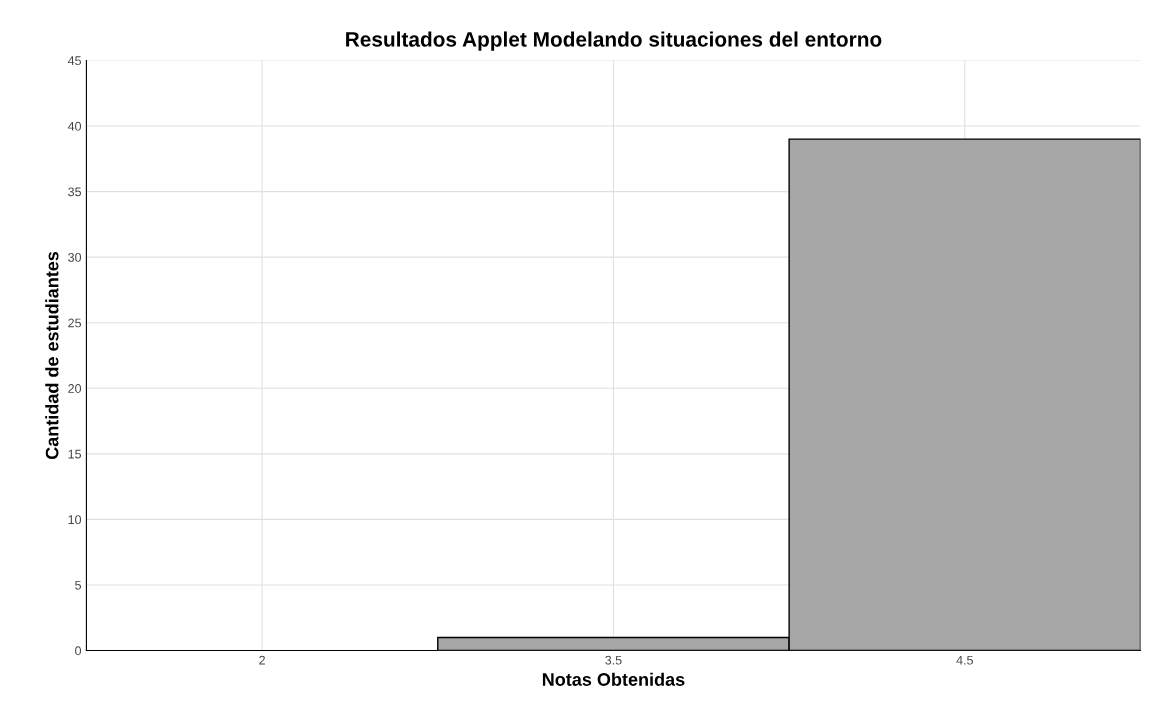 This screenshot has width=1152, height=711. I want to click on x-tick-label: 2, so click(262, 660).